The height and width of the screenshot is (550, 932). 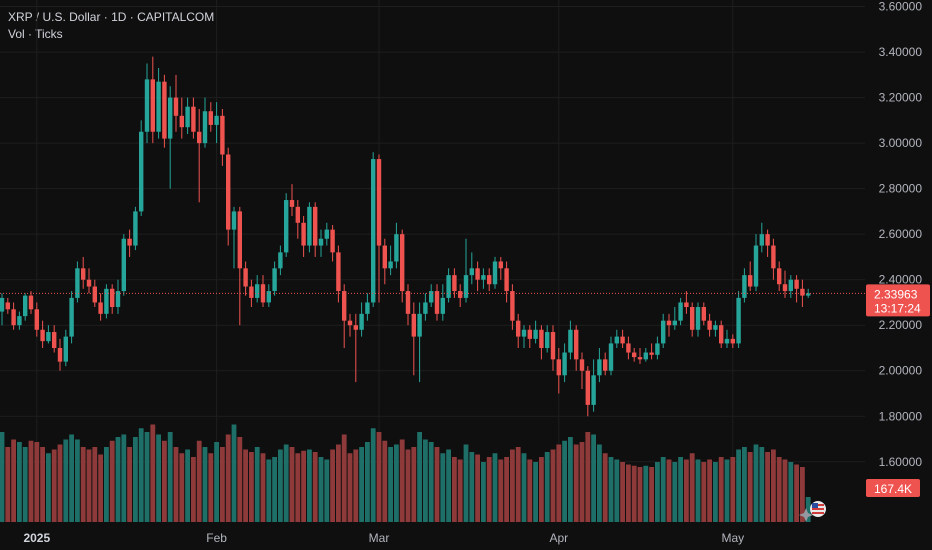 I want to click on time-tick-label: Feb, so click(x=216, y=538).